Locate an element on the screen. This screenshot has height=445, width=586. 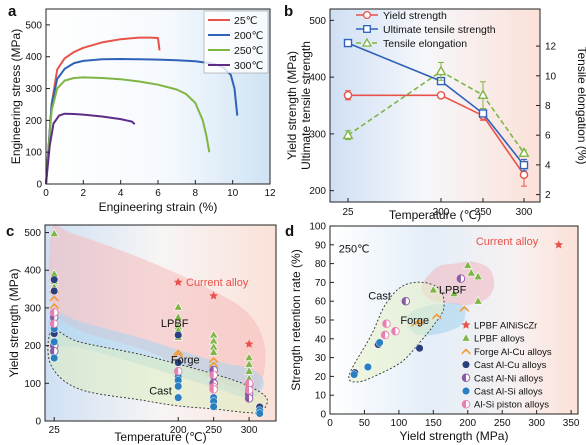
legend-label: Cast Al-Si alloys is located at coordinates (508, 392).